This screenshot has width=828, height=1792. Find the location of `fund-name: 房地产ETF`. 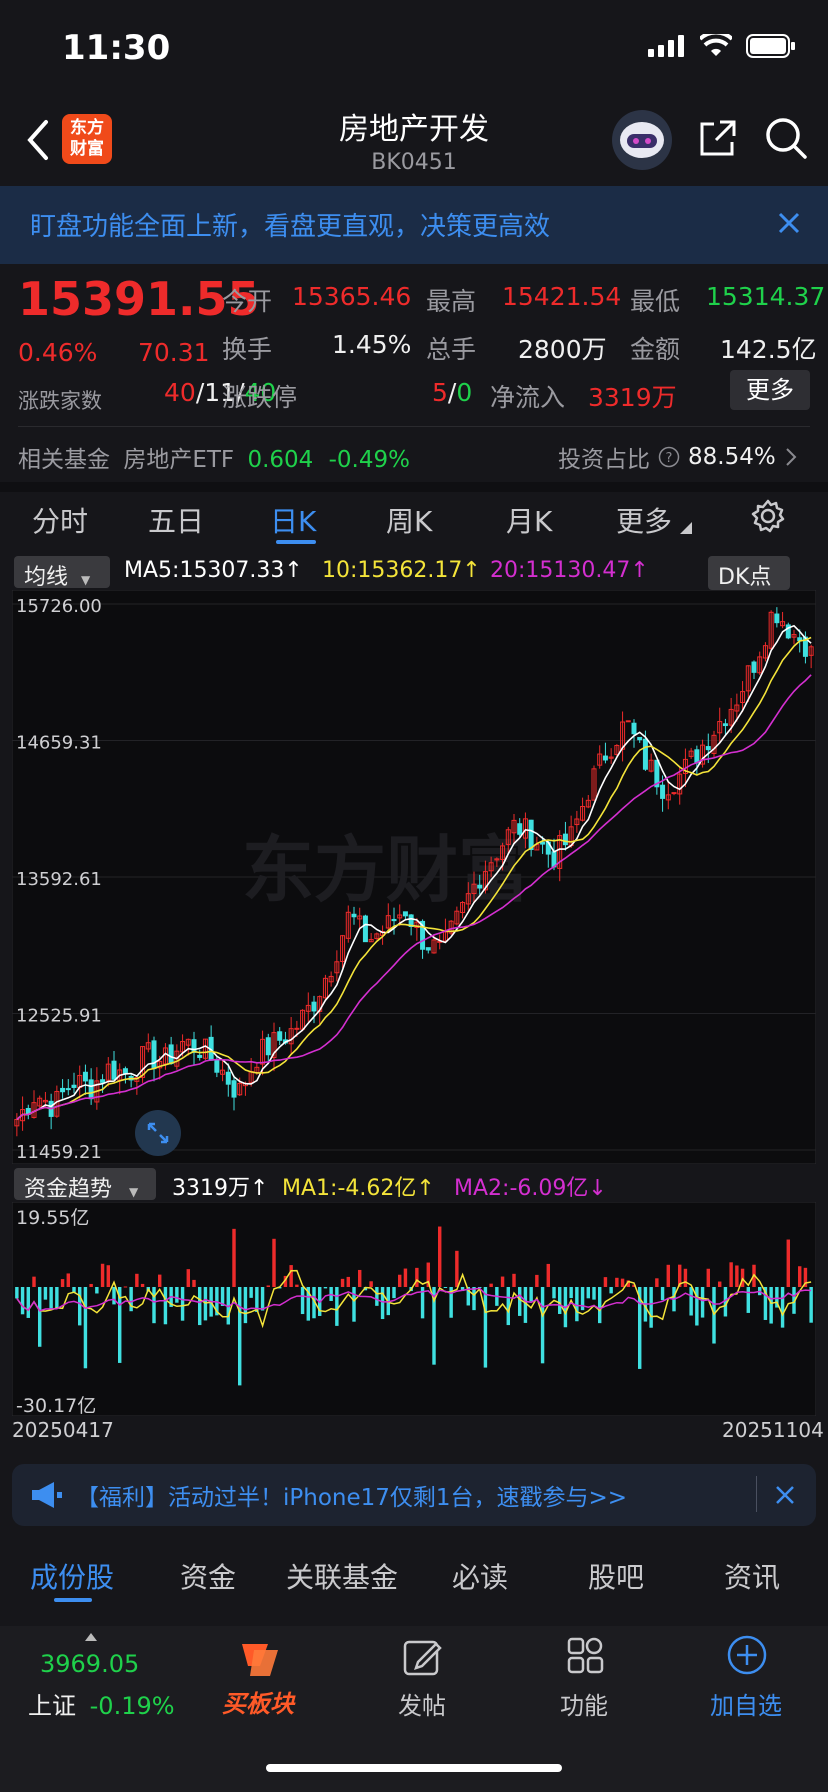

fund-name: 房地产ETF is located at coordinates (179, 460).